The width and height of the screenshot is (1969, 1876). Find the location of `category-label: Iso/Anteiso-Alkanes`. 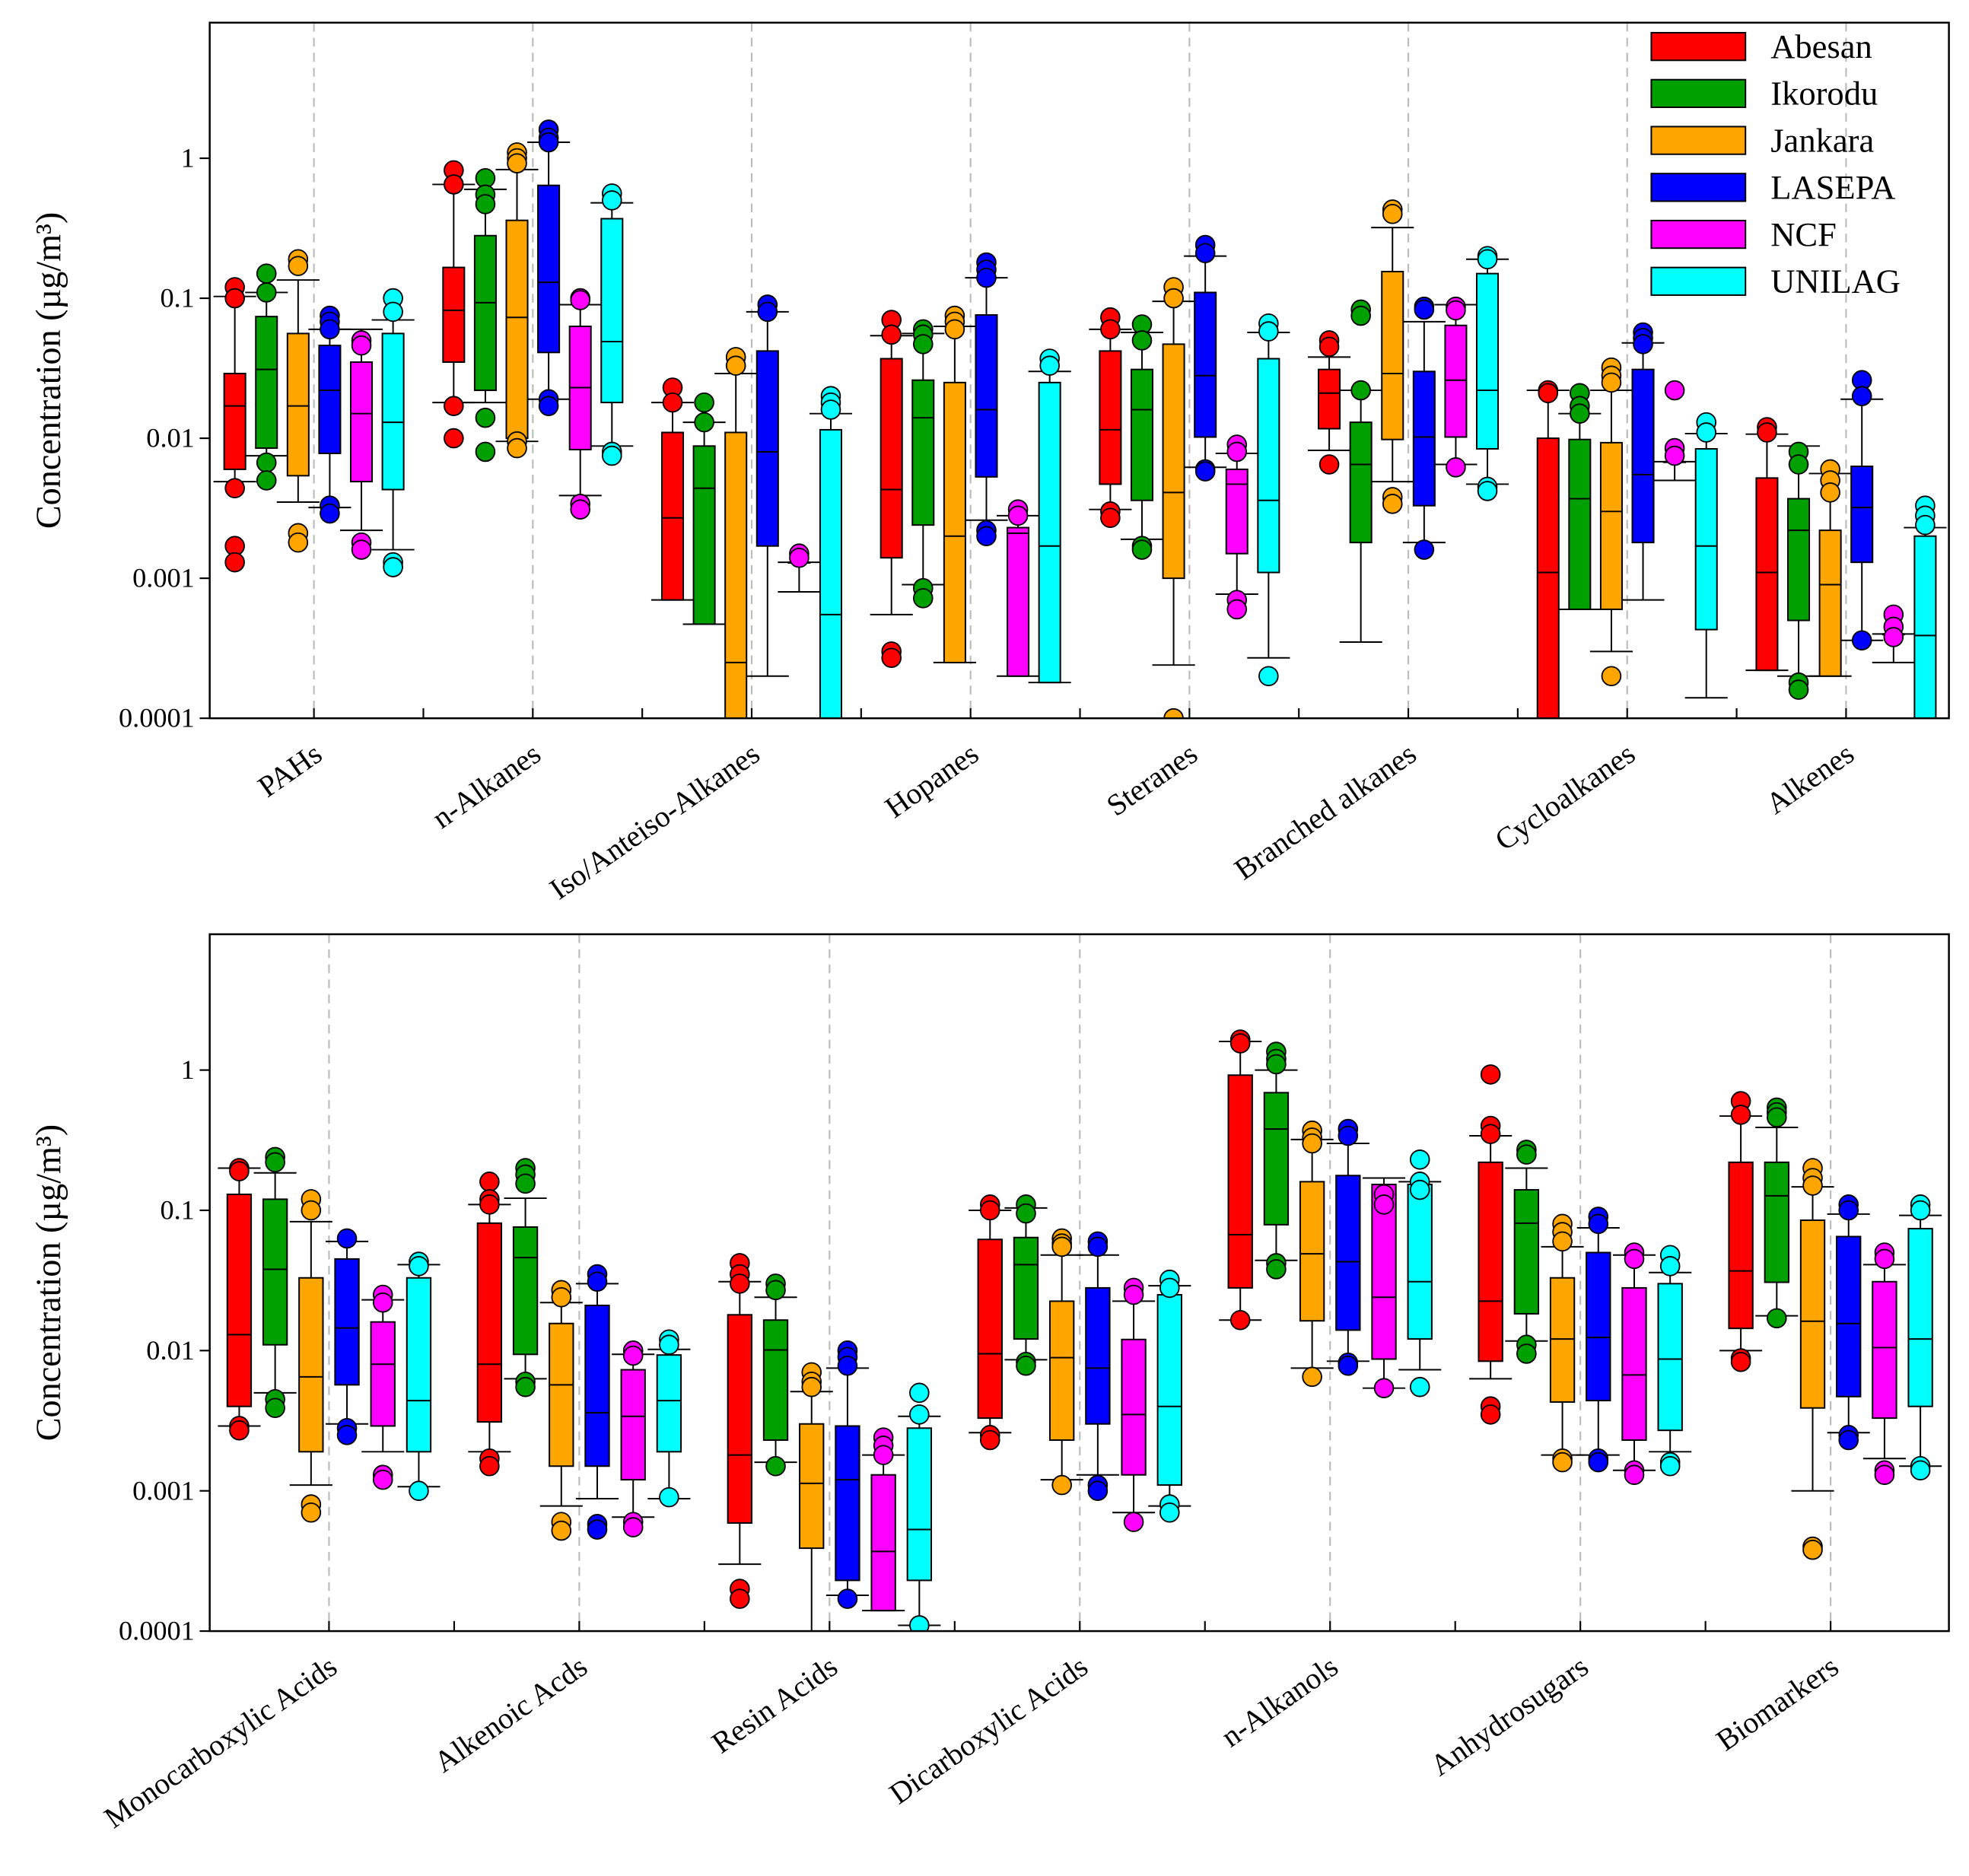

category-label: Iso/Anteiso-Alkanes is located at coordinates (654, 821).